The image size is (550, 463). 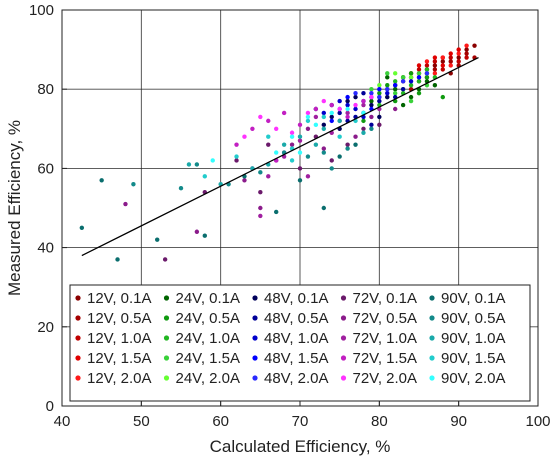 What do you see at coordinates (473, 298) in the screenshot?
I see `legend-entry-label: 90V, 0.1A` at bounding box center [473, 298].